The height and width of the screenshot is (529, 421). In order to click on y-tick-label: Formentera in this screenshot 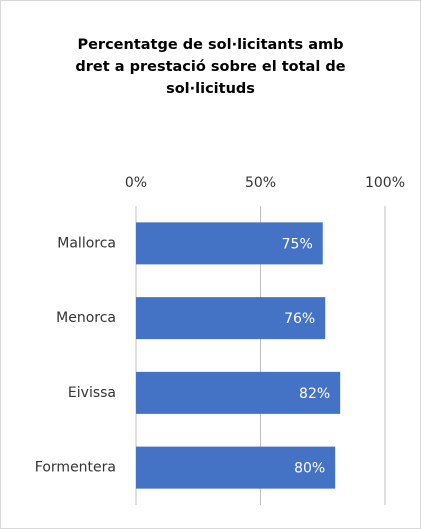, I will do `click(75, 468)`.